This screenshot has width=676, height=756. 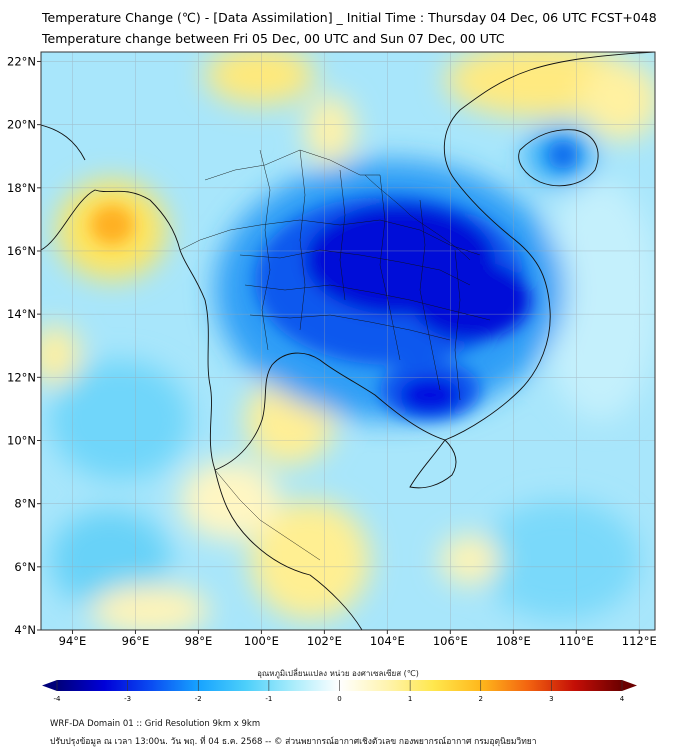 What do you see at coordinates (198, 699) in the screenshot?
I see `colorbar-tick-label: -2` at bounding box center [198, 699].